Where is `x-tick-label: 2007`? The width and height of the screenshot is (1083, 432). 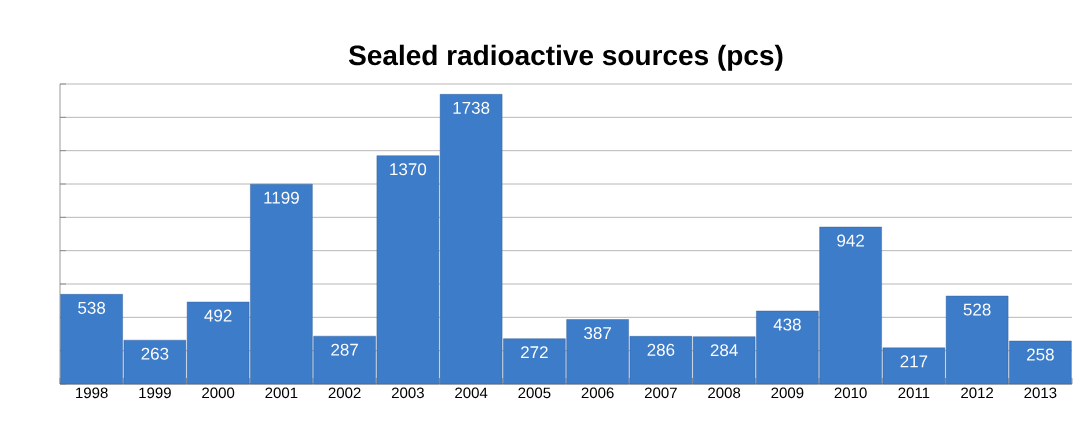 x-tick-label: 2007 is located at coordinates (660, 393).